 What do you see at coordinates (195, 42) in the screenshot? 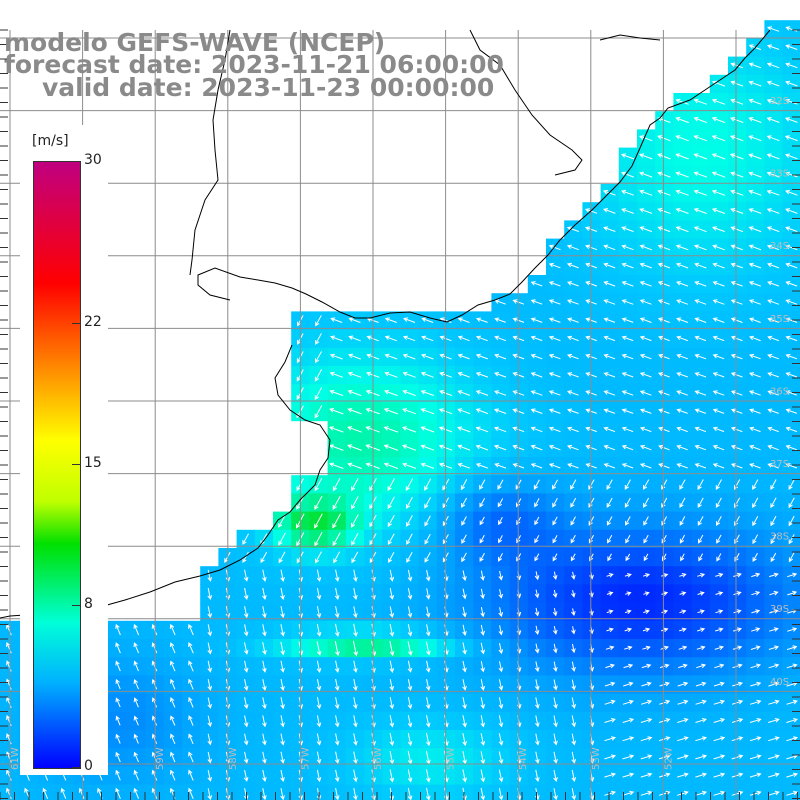
I see `model-title: modelo GEFS-WAVE (NCEP)` at bounding box center [195, 42].